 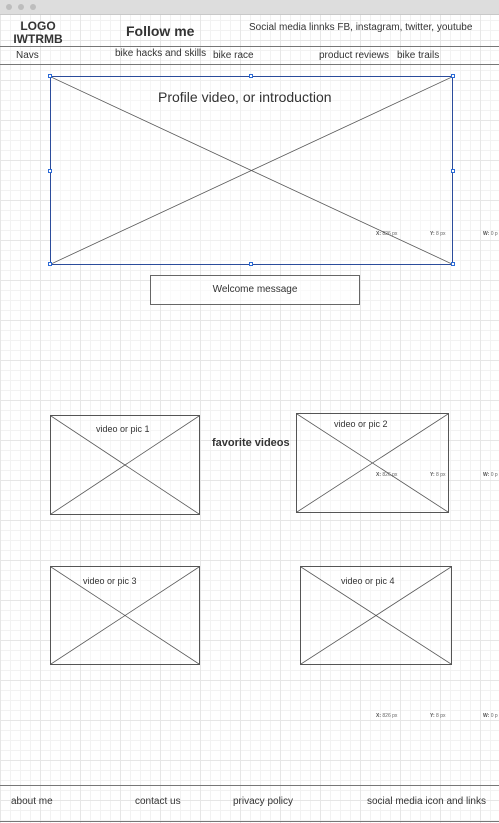 What do you see at coordinates (251, 443) in the screenshot?
I see `favorite-videos-label: favorite videos` at bounding box center [251, 443].